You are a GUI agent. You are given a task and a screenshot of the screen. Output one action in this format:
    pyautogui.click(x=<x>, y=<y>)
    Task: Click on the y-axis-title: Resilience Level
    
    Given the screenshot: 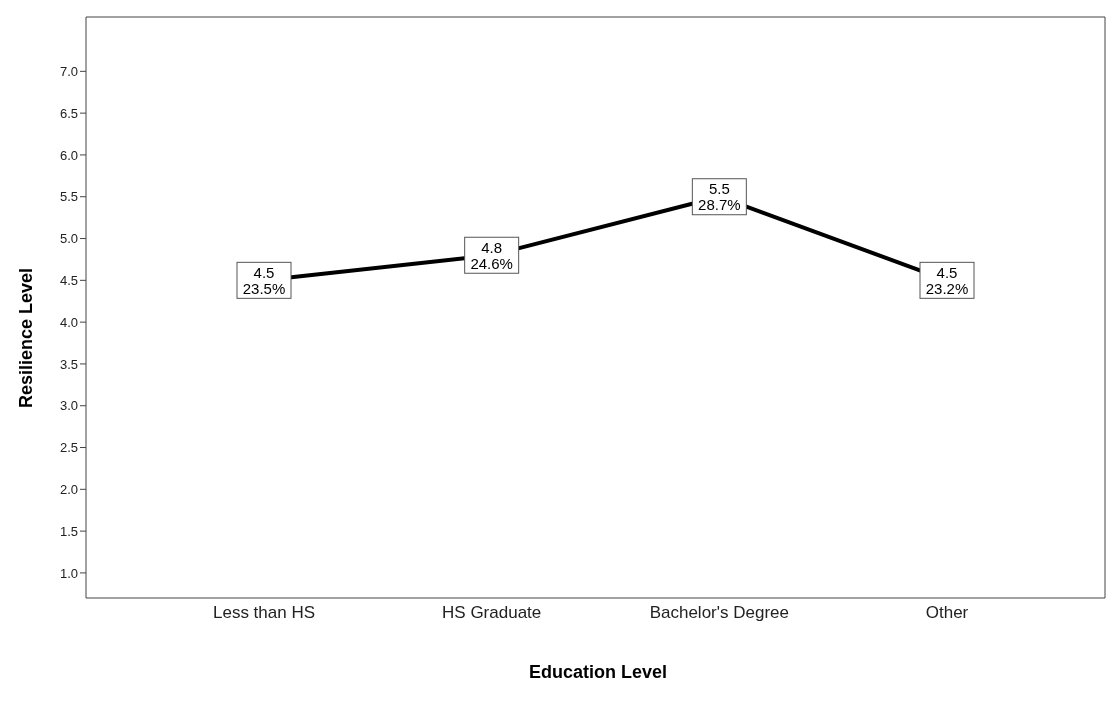 What is the action you would take?
    pyautogui.click(x=26, y=338)
    